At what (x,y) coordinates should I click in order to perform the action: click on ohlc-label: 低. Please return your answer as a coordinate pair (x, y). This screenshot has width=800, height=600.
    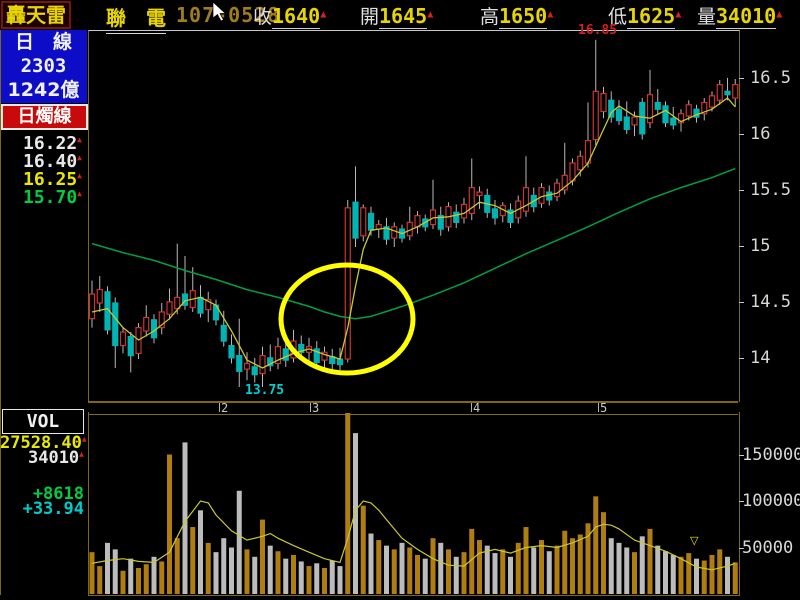
    Looking at the image, I should click on (618, 17).